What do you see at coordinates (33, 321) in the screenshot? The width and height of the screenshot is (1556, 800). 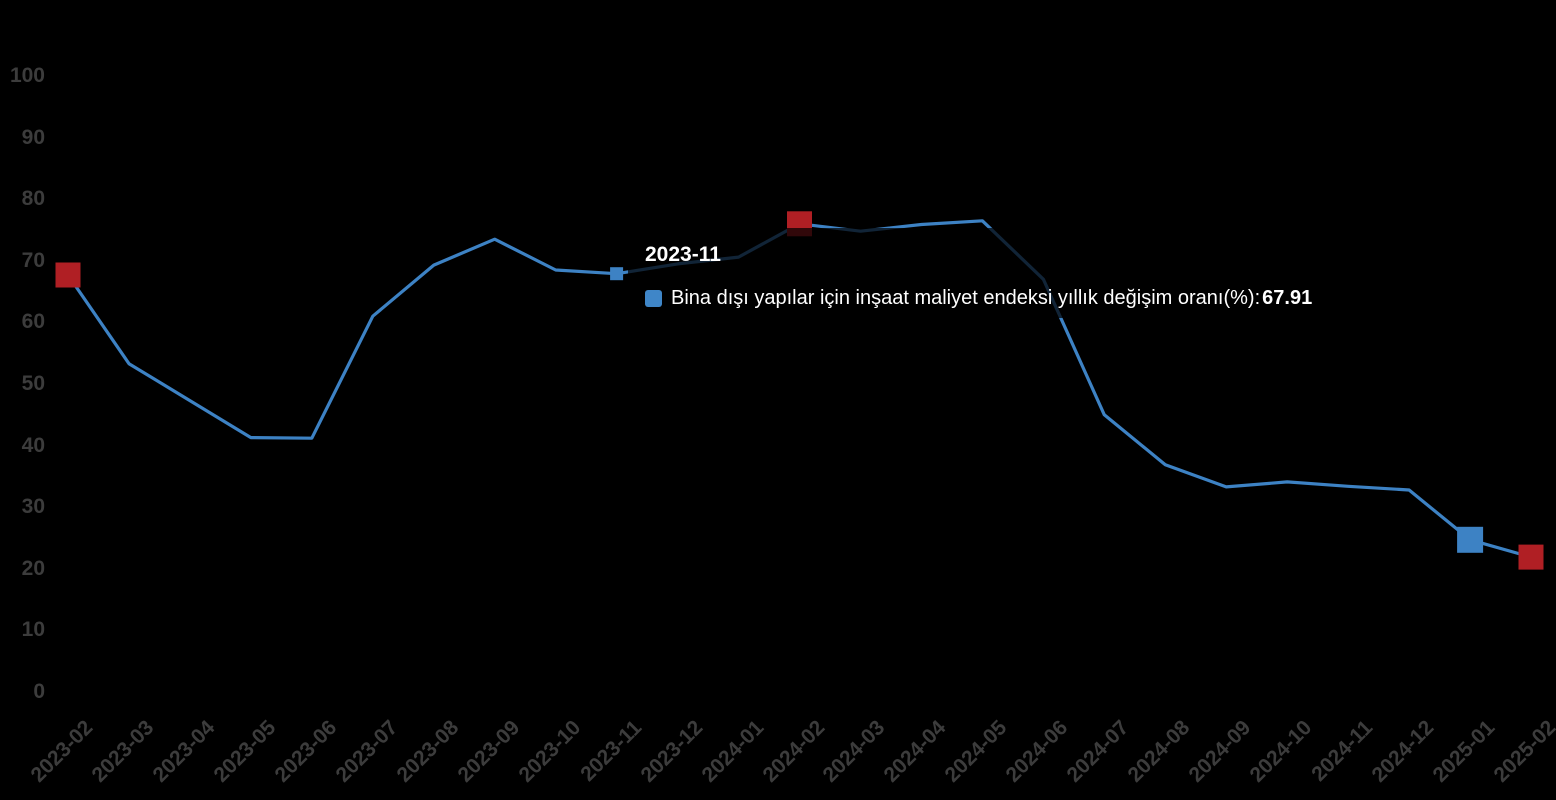 I see `y-axis-tick-label: 60` at bounding box center [33, 321].